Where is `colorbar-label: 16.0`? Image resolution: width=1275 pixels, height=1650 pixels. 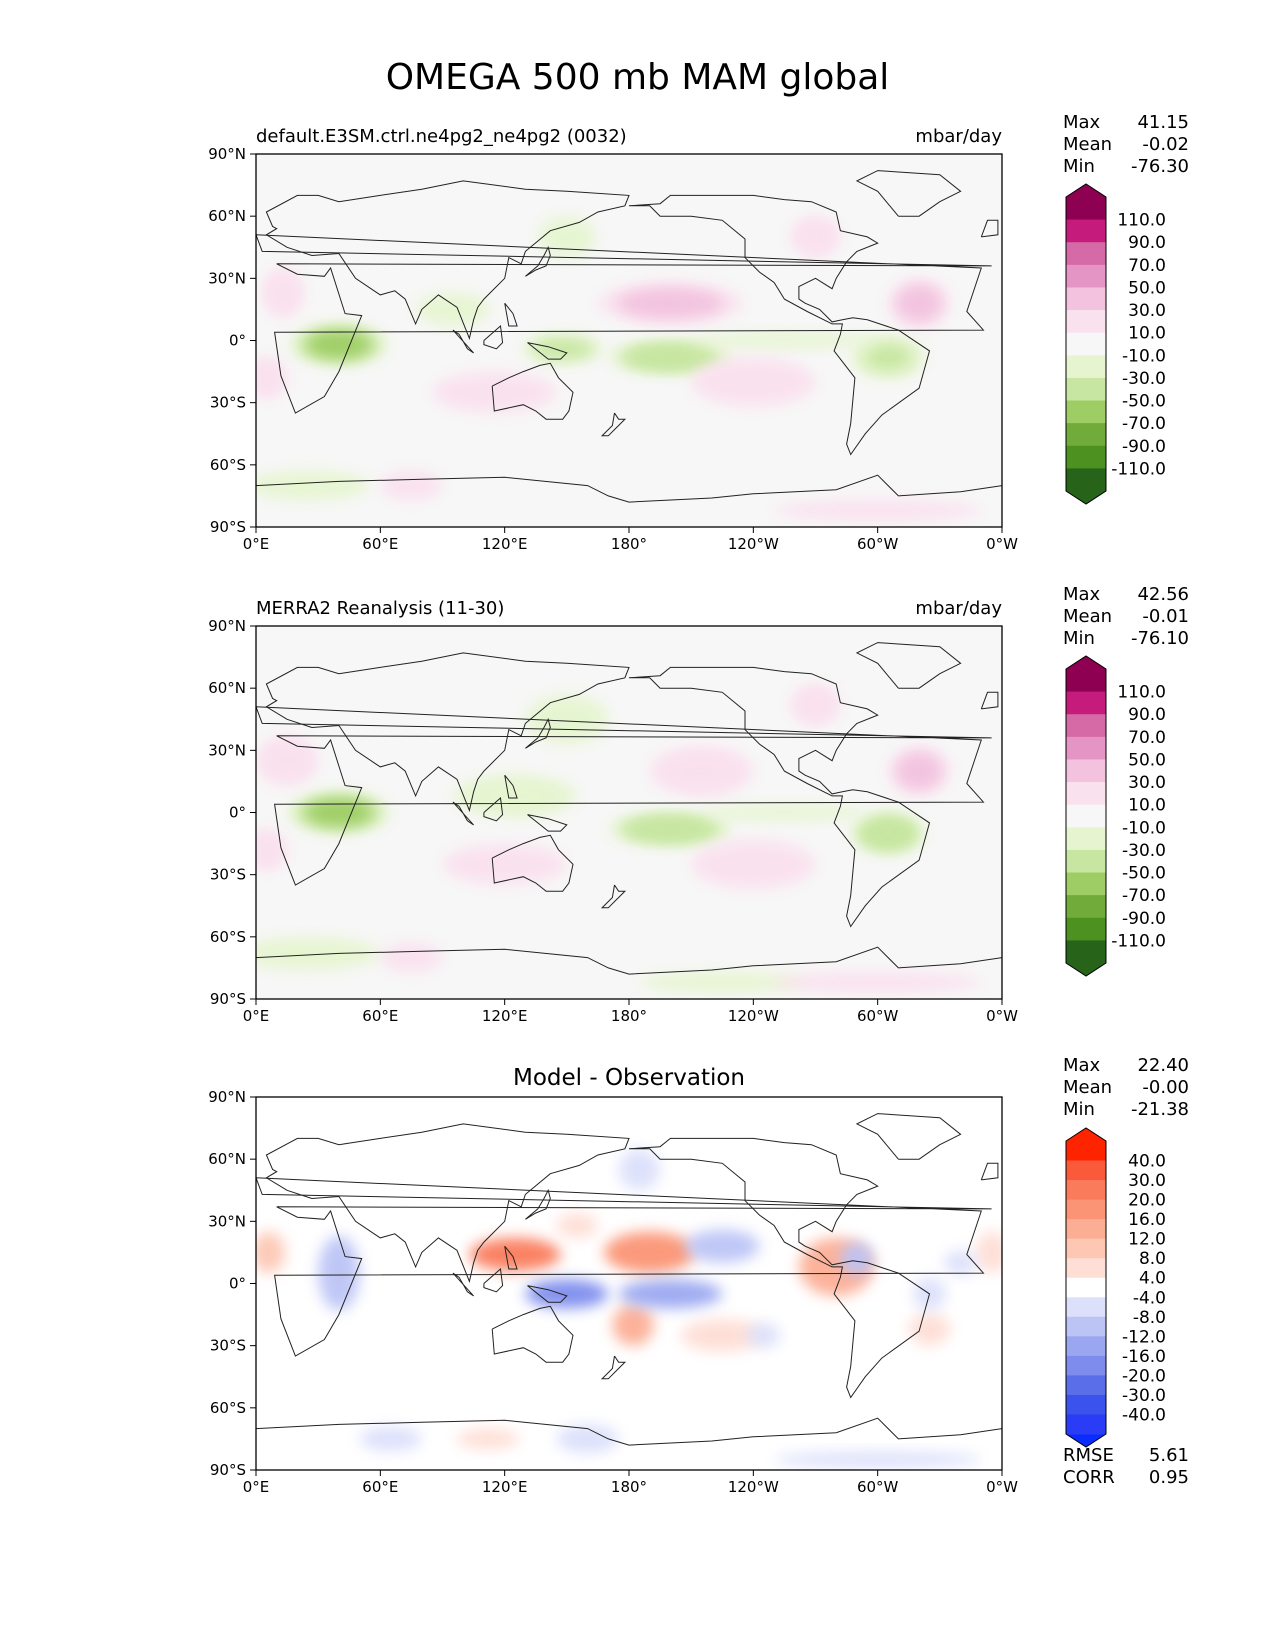
colorbar-label: 16.0 is located at coordinates (1147, 1220).